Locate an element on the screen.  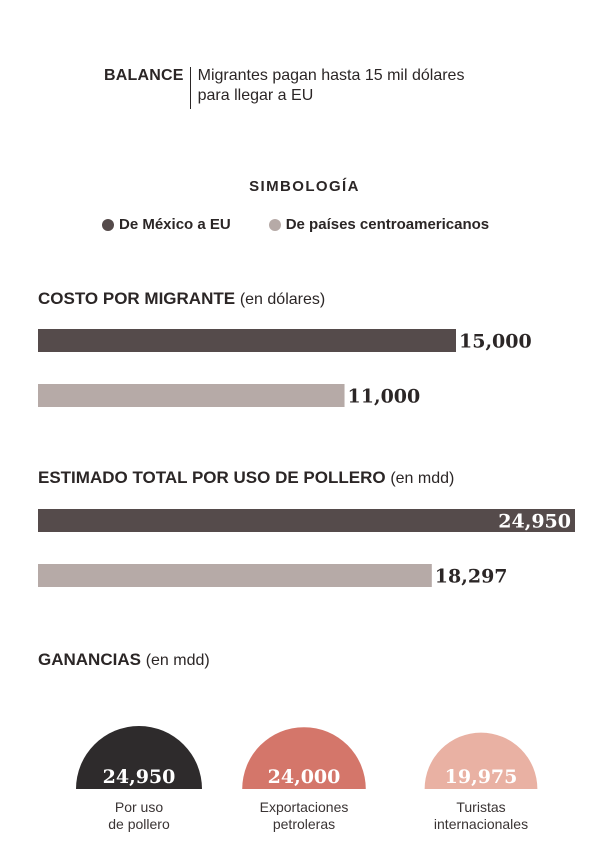
section-title-estimado-text: ESTIMADO TOTAL POR USO DE POLLERO is located at coordinates (212, 477).